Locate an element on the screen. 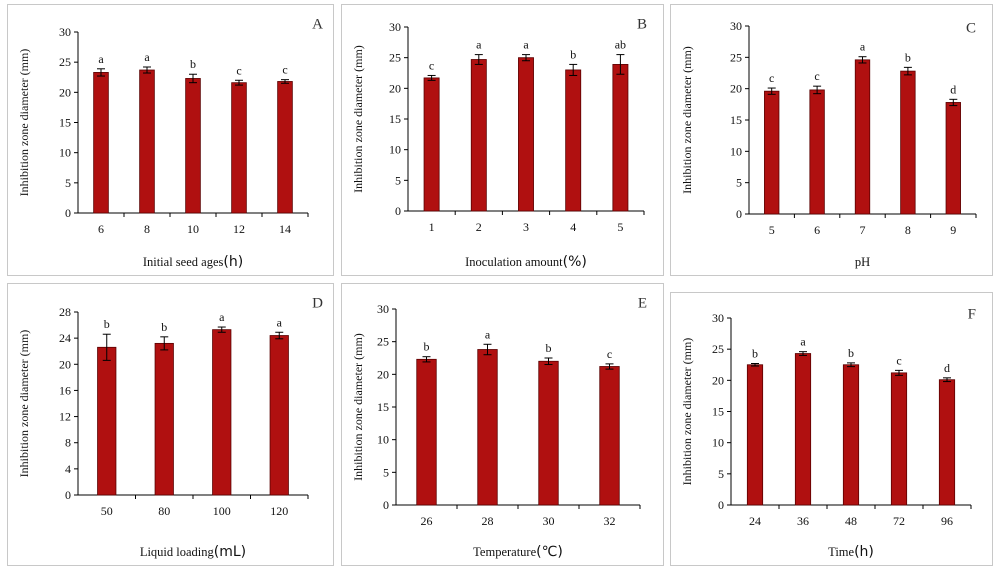 This screenshot has height=570, width=1000. x-tick-label: 32 is located at coordinates (610, 521).